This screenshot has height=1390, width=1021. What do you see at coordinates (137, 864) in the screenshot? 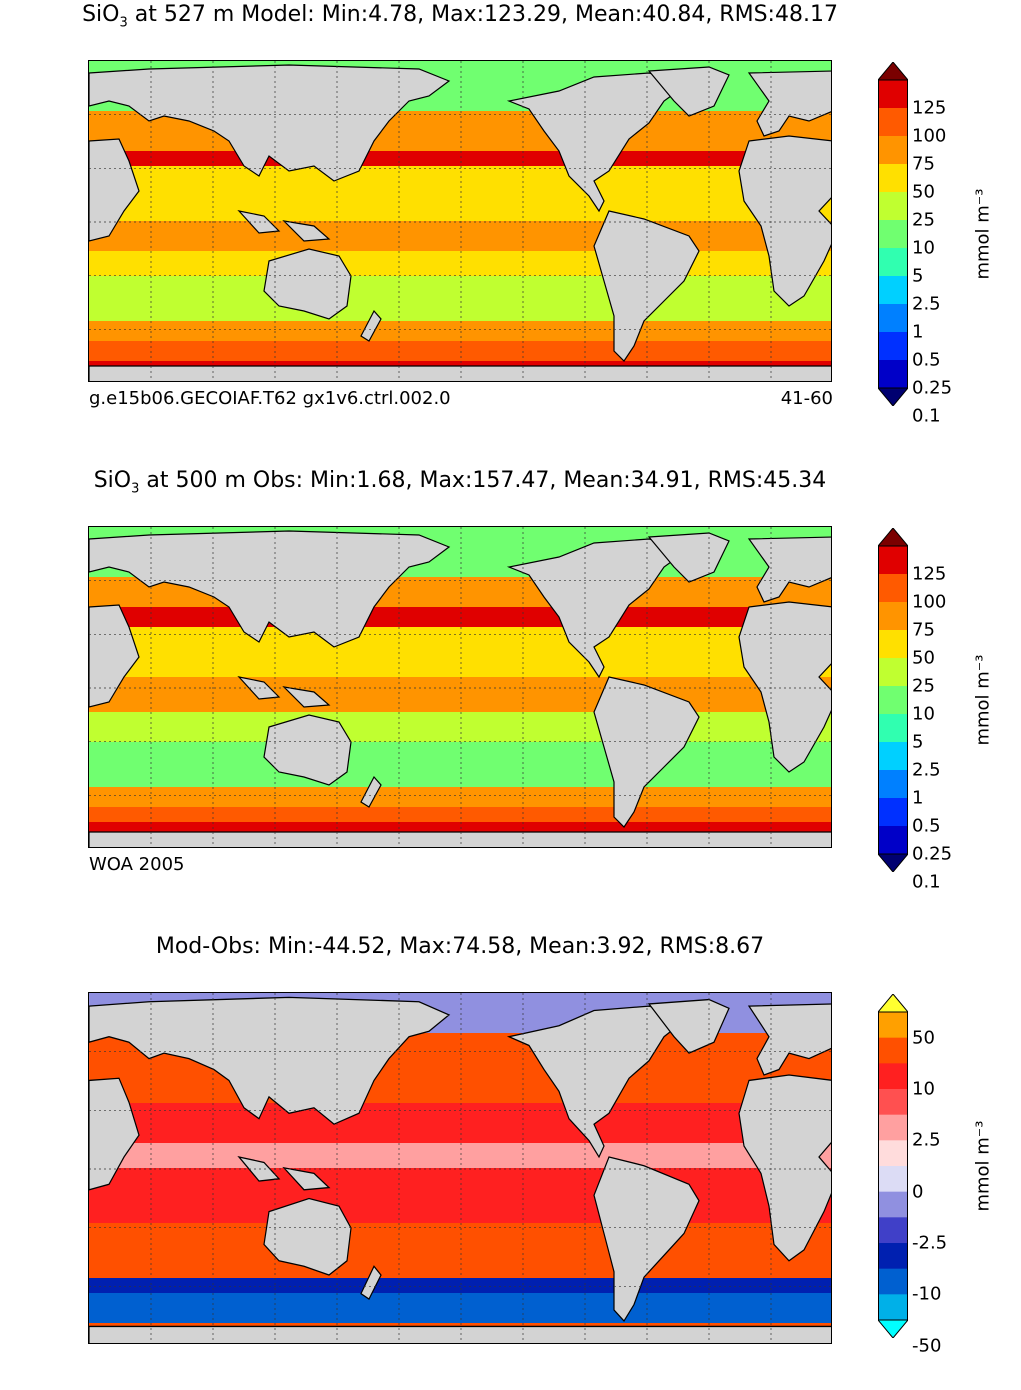
I see `dataset-label: WOA 2005` at bounding box center [137, 864].